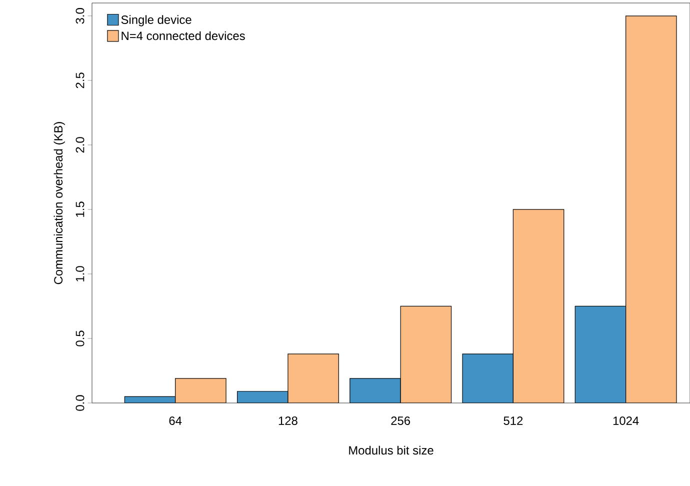 This screenshot has width=690, height=486. What do you see at coordinates (626, 420) in the screenshot?
I see `x-tick-label: 1024` at bounding box center [626, 420].